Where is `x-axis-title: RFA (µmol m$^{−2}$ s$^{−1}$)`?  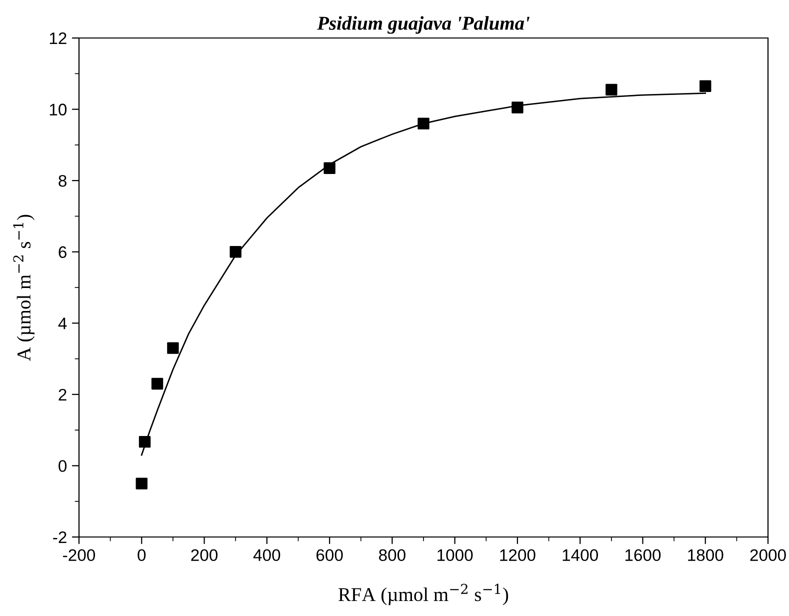
x-axis-title: RFA (µmol m$^{−2}$ s$^{−1}$) is located at coordinates (423, 595).